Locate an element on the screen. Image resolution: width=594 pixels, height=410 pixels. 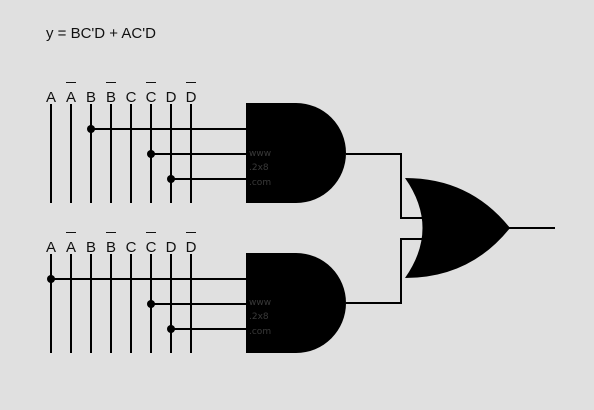
lower-watermark-line-1: www is located at coordinates (260, 303).